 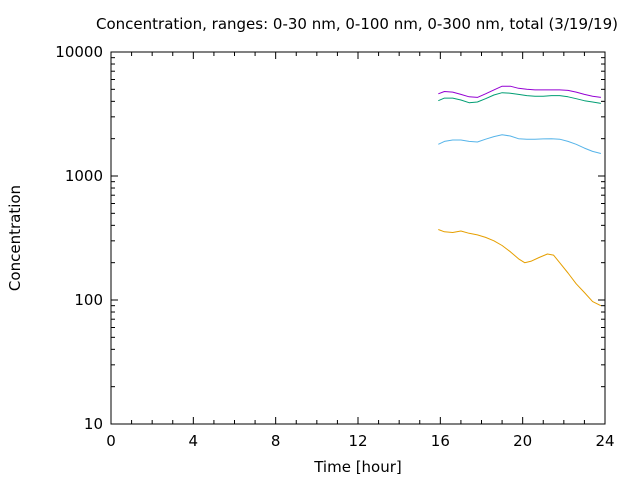 I want to click on x-tick-label: 0, so click(x=111, y=441).